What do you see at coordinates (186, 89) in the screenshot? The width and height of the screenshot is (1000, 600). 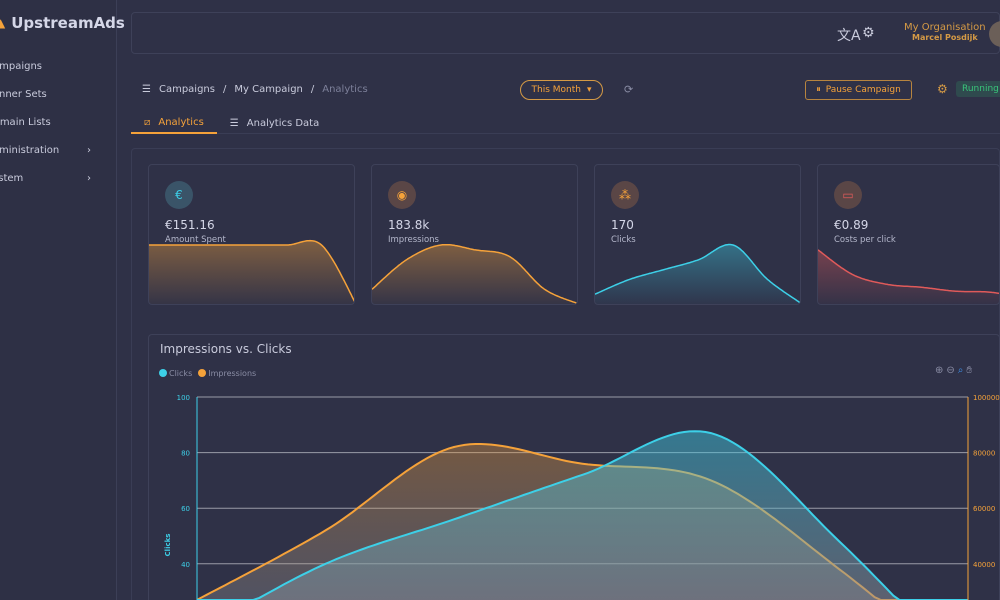 I see `breadcrumb-campaigns: Campaigns` at bounding box center [186, 89].